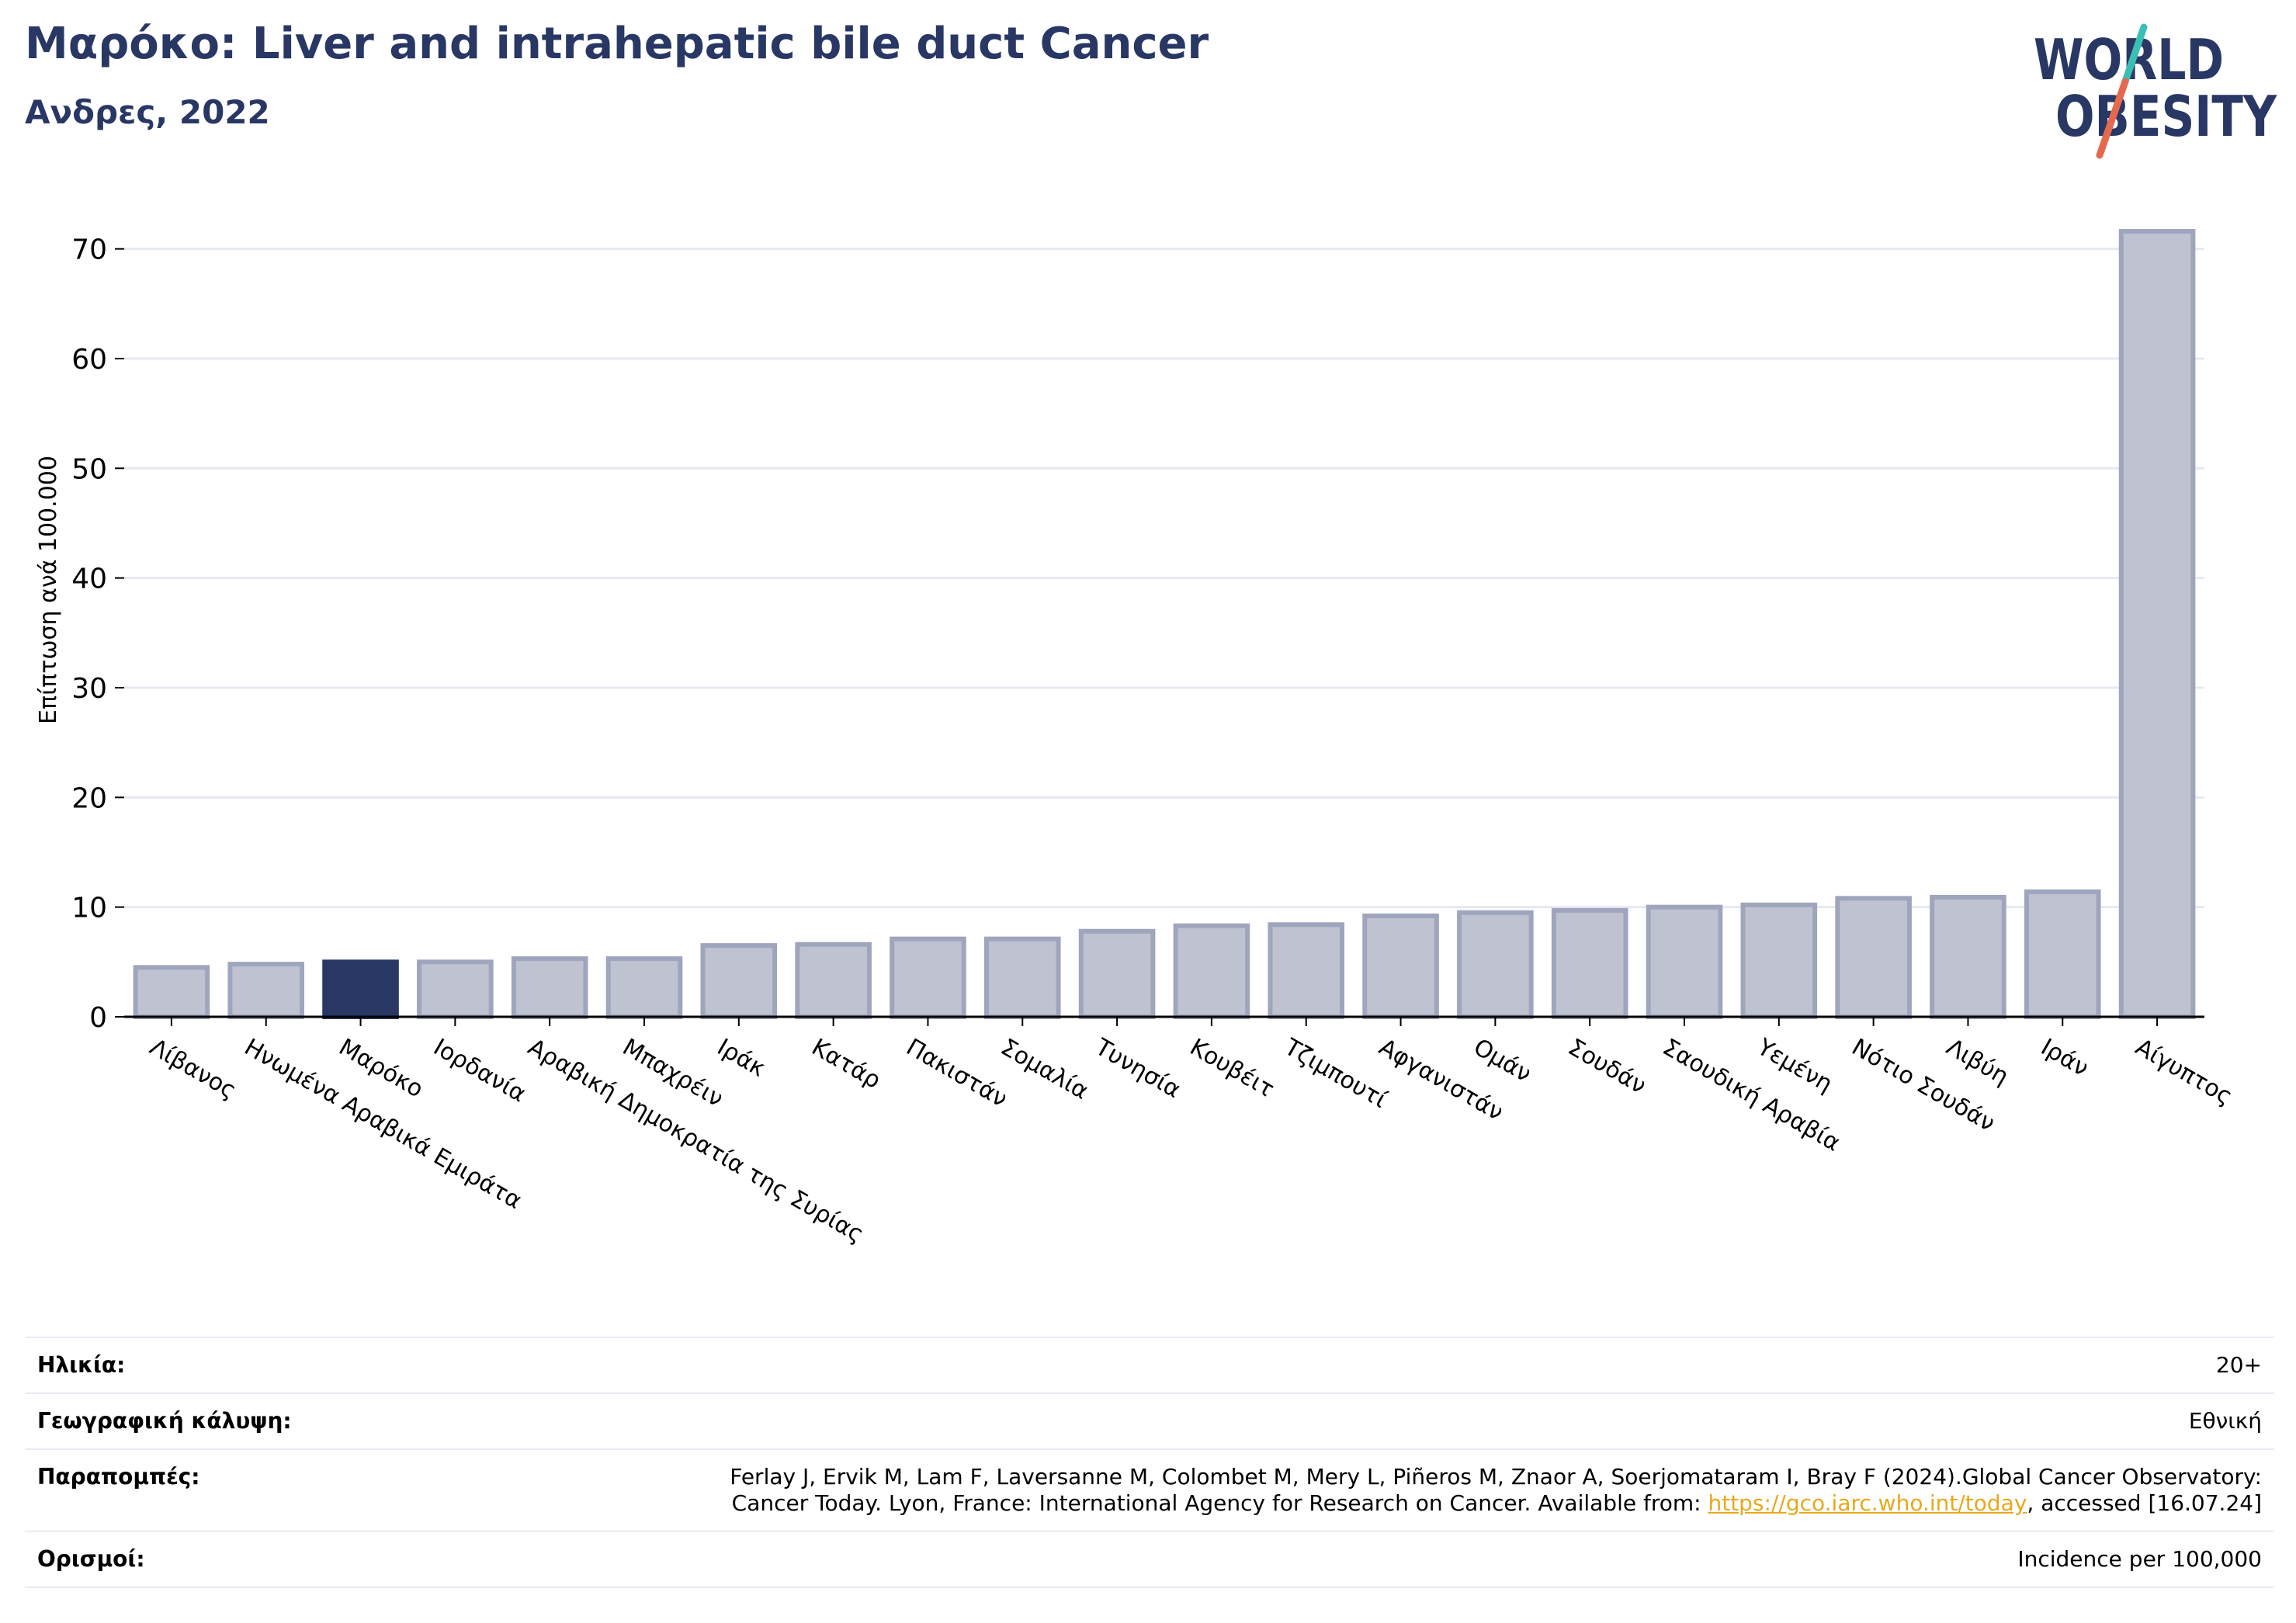  Describe the element at coordinates (695, 1141) in the screenshot. I see `x-tick-label: Αραβική Δημοκρατία της Συρίας` at that location.